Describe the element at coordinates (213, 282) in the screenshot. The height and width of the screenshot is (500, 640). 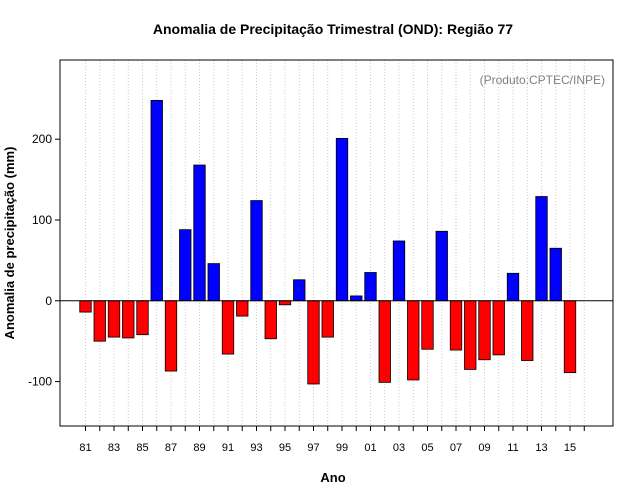
I see `bar-1990` at that location.